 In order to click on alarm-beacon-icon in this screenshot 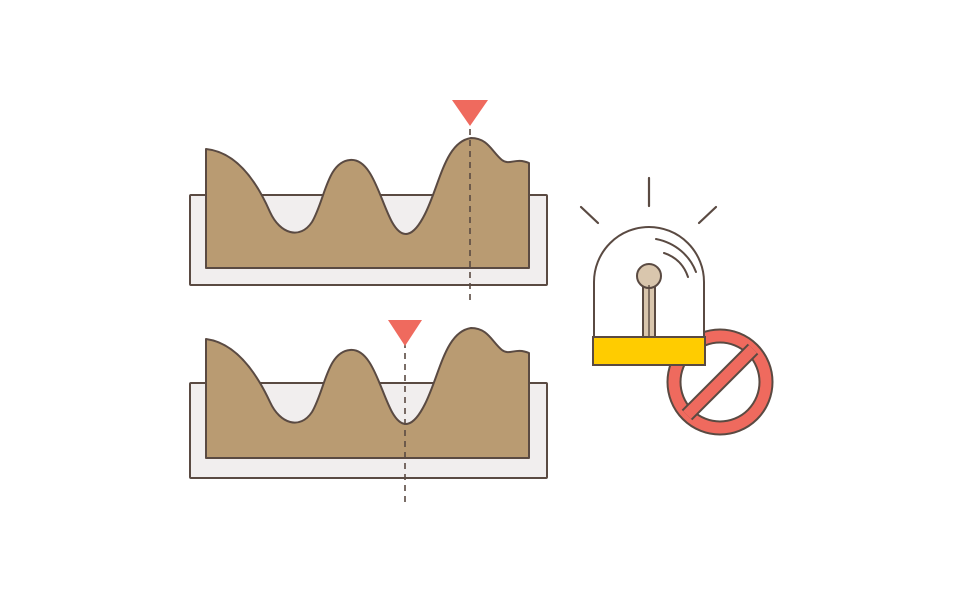, I will do `click(648, 271)`.